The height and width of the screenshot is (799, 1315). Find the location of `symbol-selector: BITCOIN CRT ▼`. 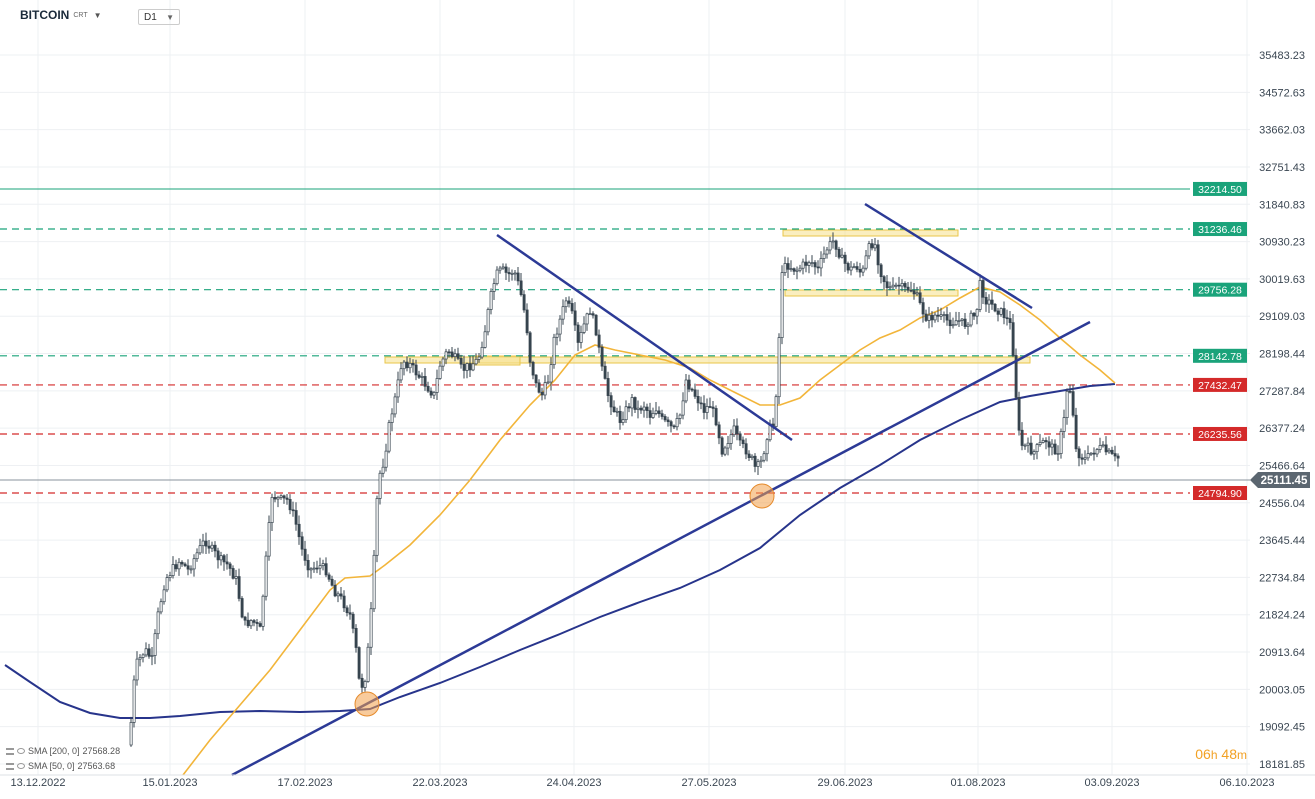

symbol-selector: BITCOIN CRT ▼ is located at coordinates (61, 15).